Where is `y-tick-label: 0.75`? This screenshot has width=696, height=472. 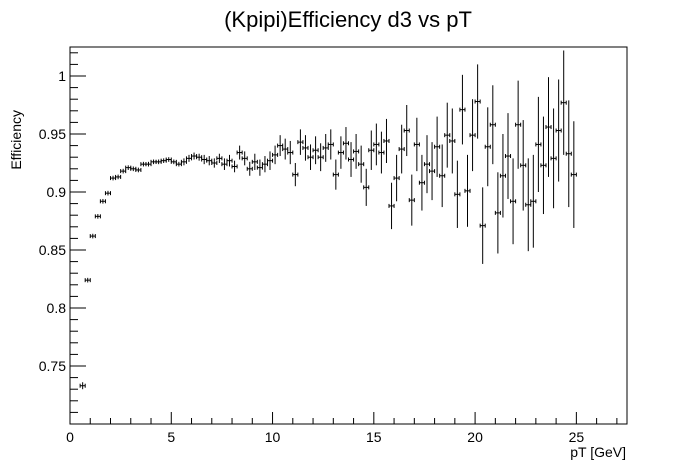 y-tick-label: 0.75 is located at coordinates (52, 366).